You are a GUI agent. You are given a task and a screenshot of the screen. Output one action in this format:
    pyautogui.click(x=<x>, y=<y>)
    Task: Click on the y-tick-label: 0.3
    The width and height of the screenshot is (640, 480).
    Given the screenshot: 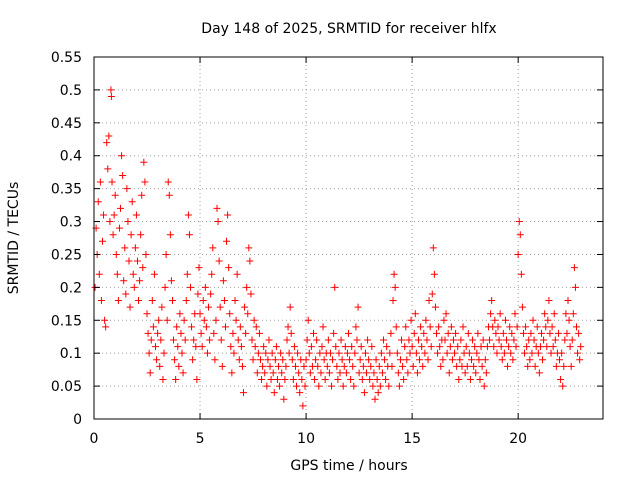 What is the action you would take?
    pyautogui.click(x=71, y=223)
    